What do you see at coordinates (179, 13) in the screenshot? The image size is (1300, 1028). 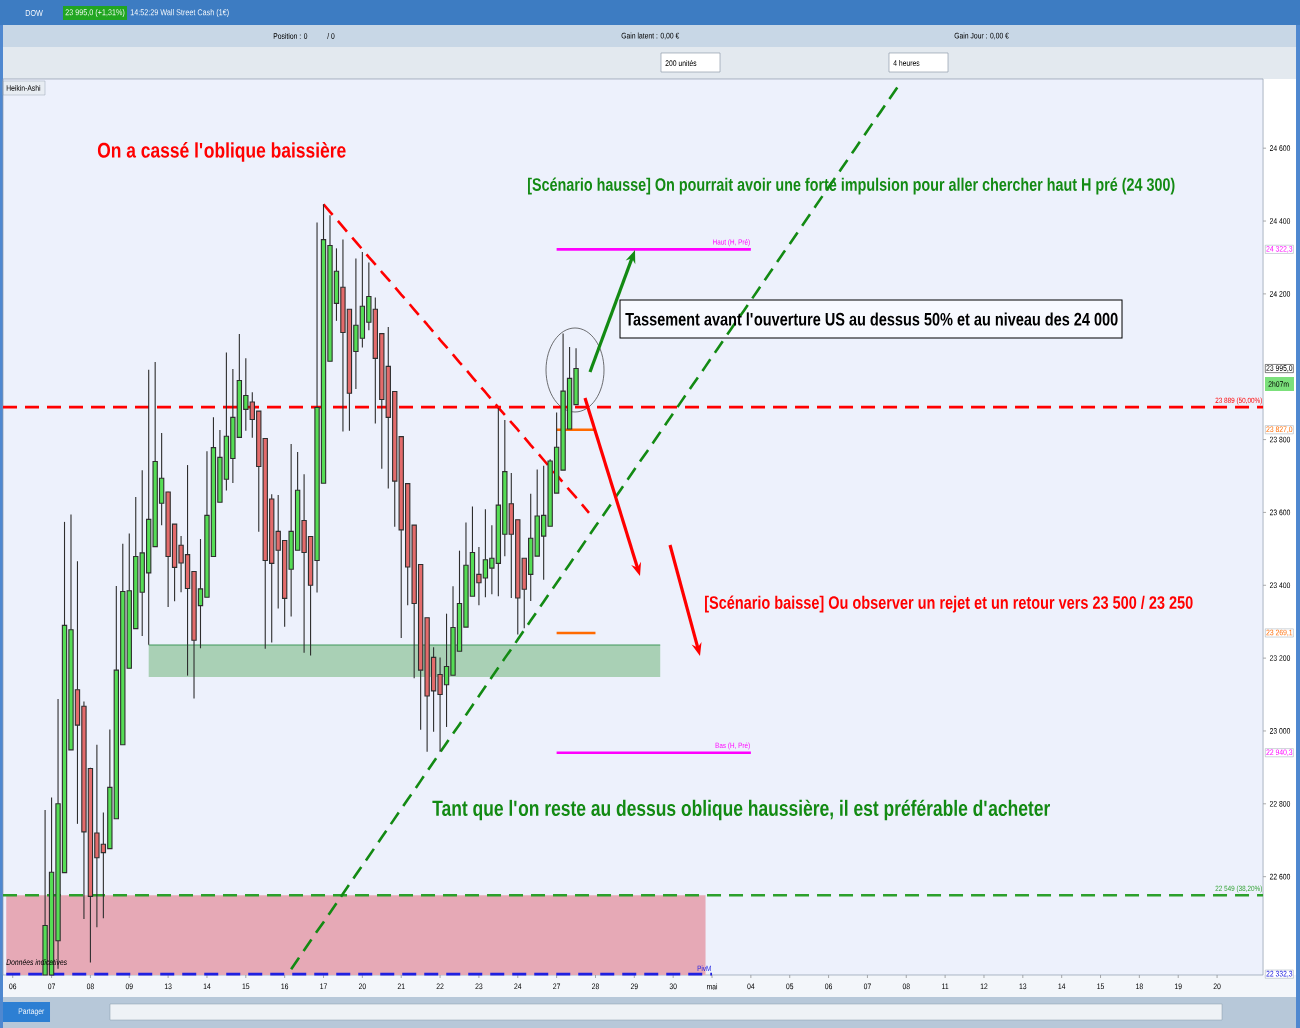 I see `text: 14:52:29 Wall Street Cash (1€)` at bounding box center [179, 13].